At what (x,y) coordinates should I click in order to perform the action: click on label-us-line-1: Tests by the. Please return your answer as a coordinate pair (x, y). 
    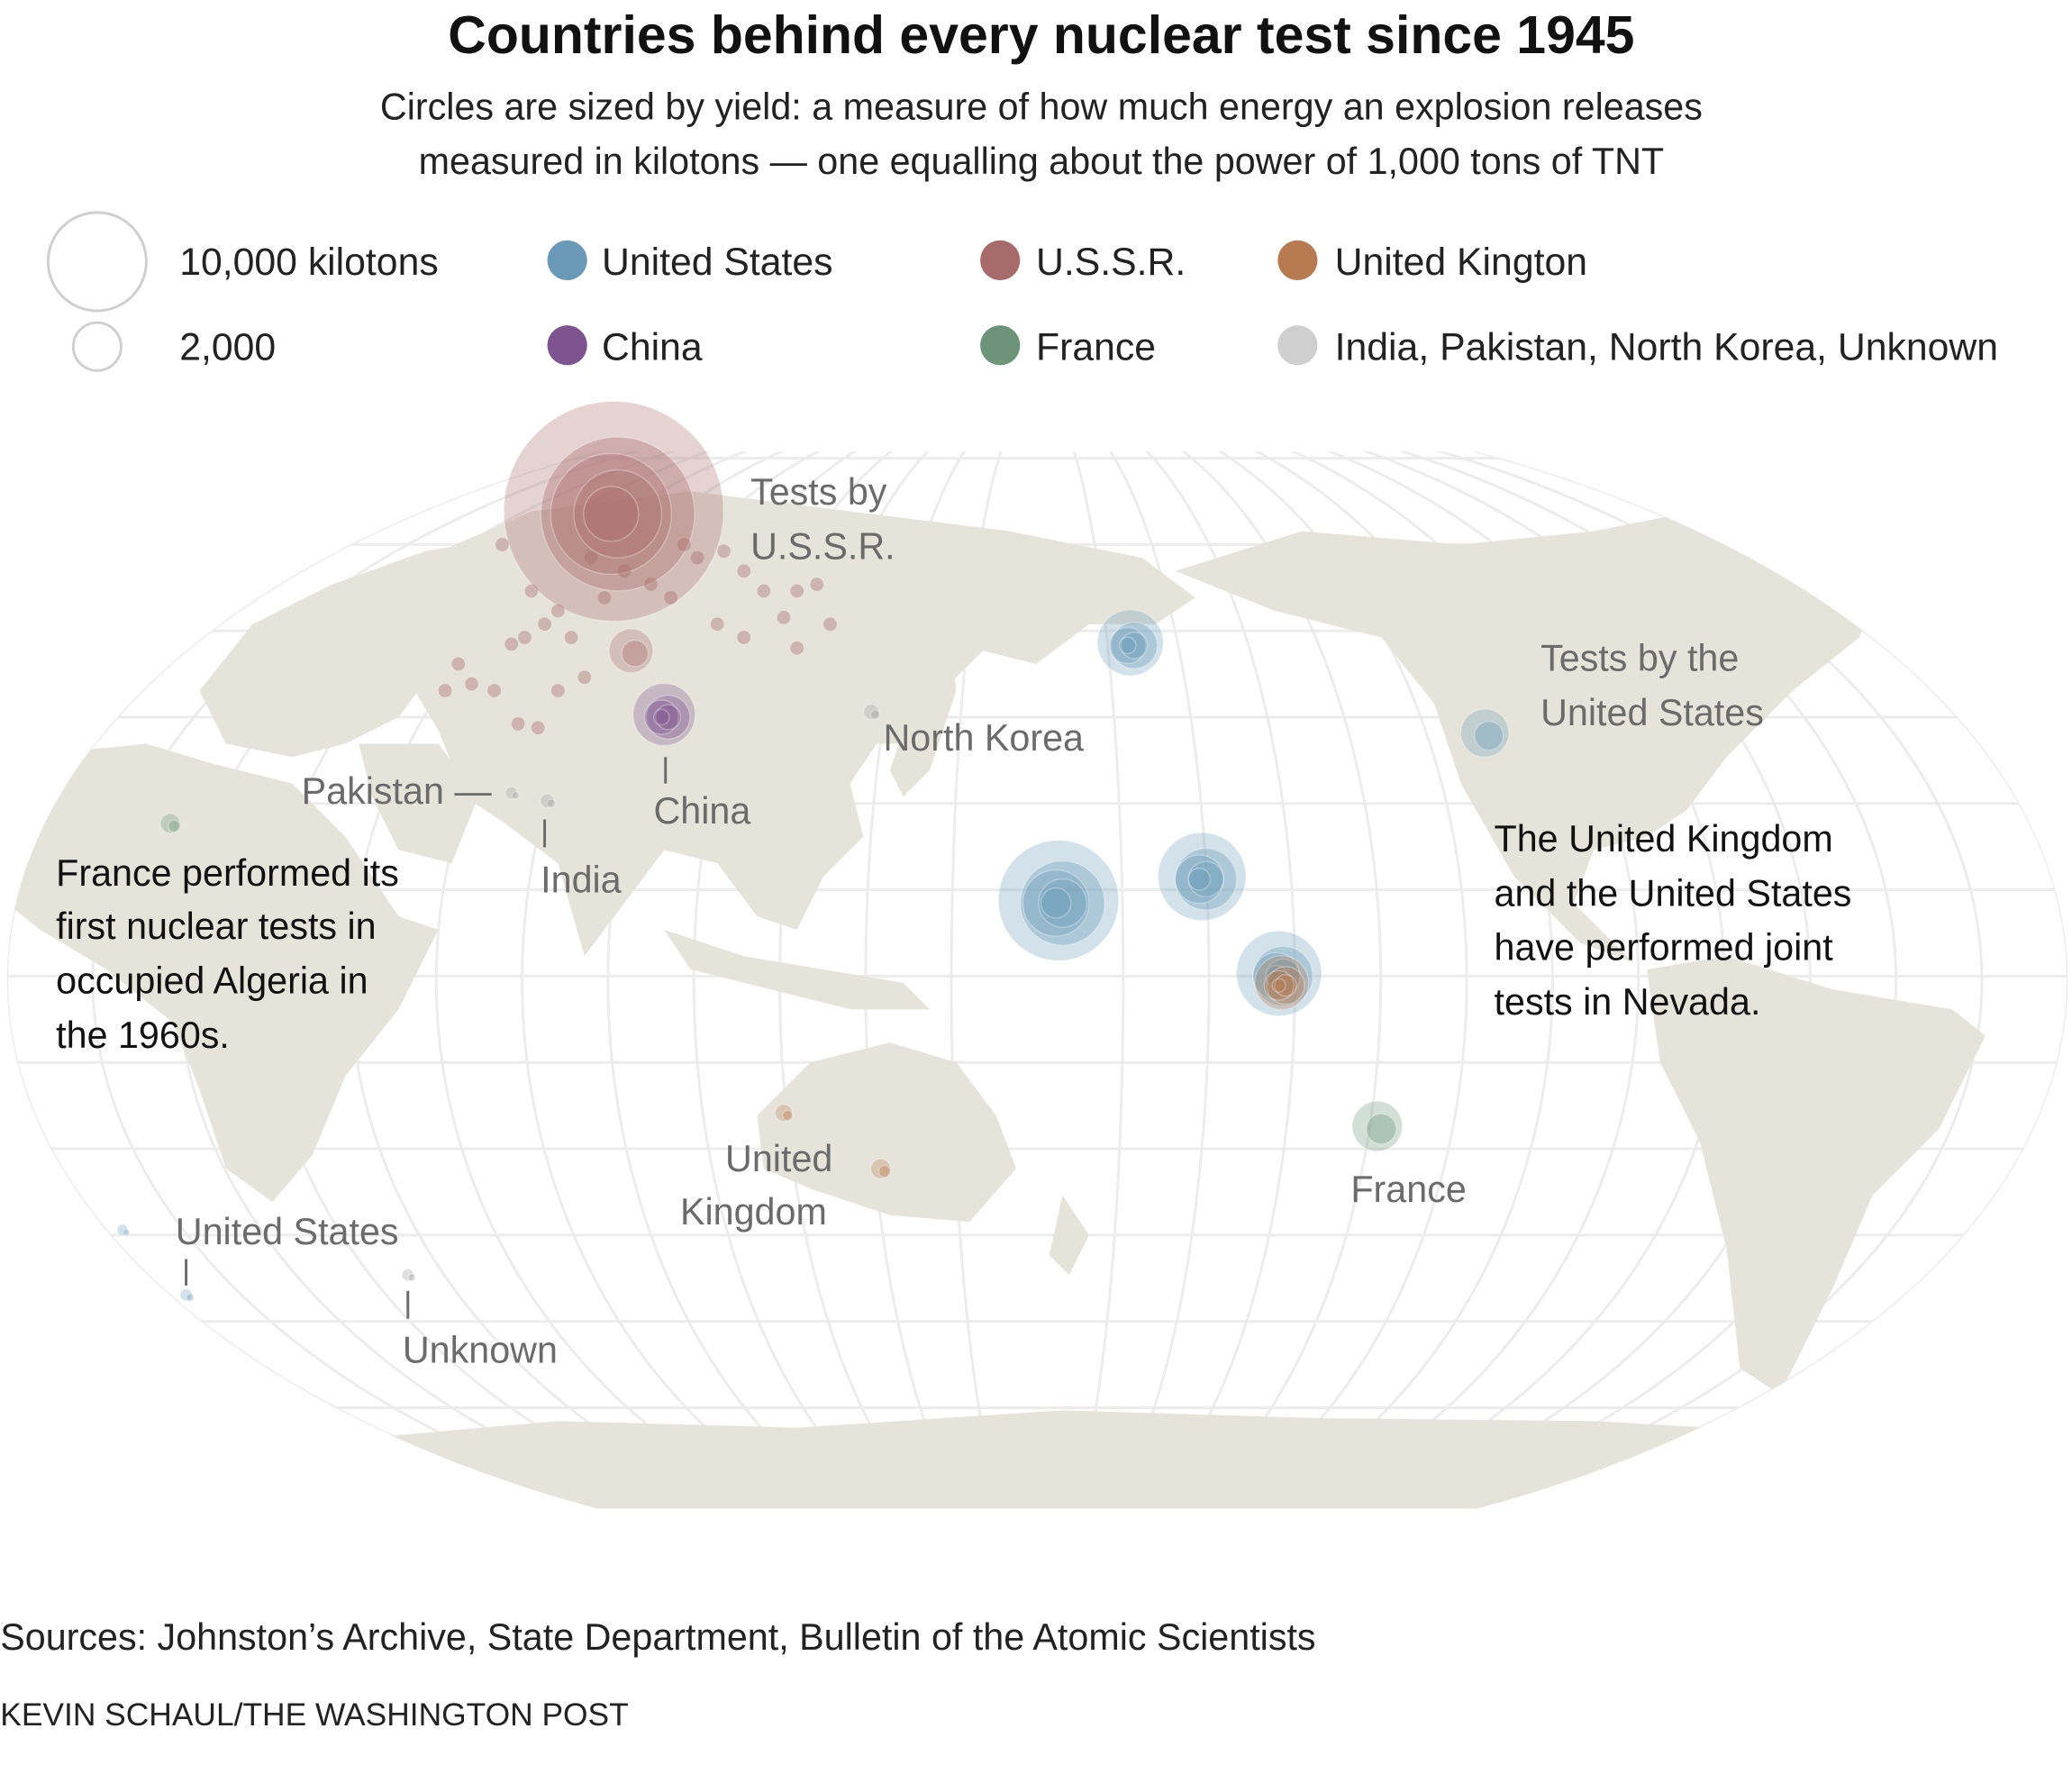
    Looking at the image, I should click on (1639, 657).